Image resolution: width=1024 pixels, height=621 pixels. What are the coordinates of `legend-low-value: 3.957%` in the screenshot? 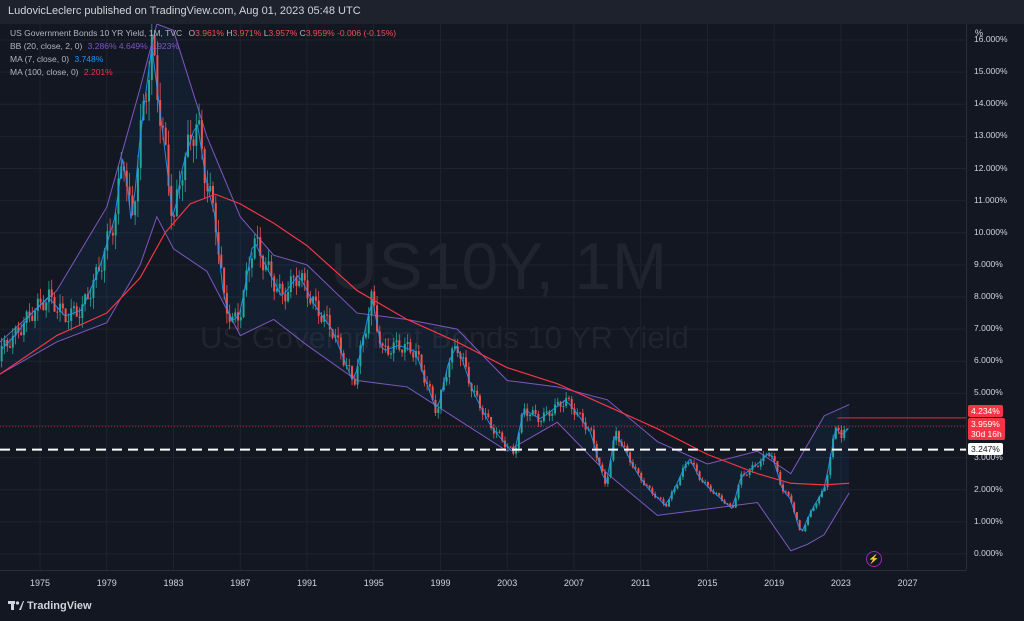 It's located at (283, 33).